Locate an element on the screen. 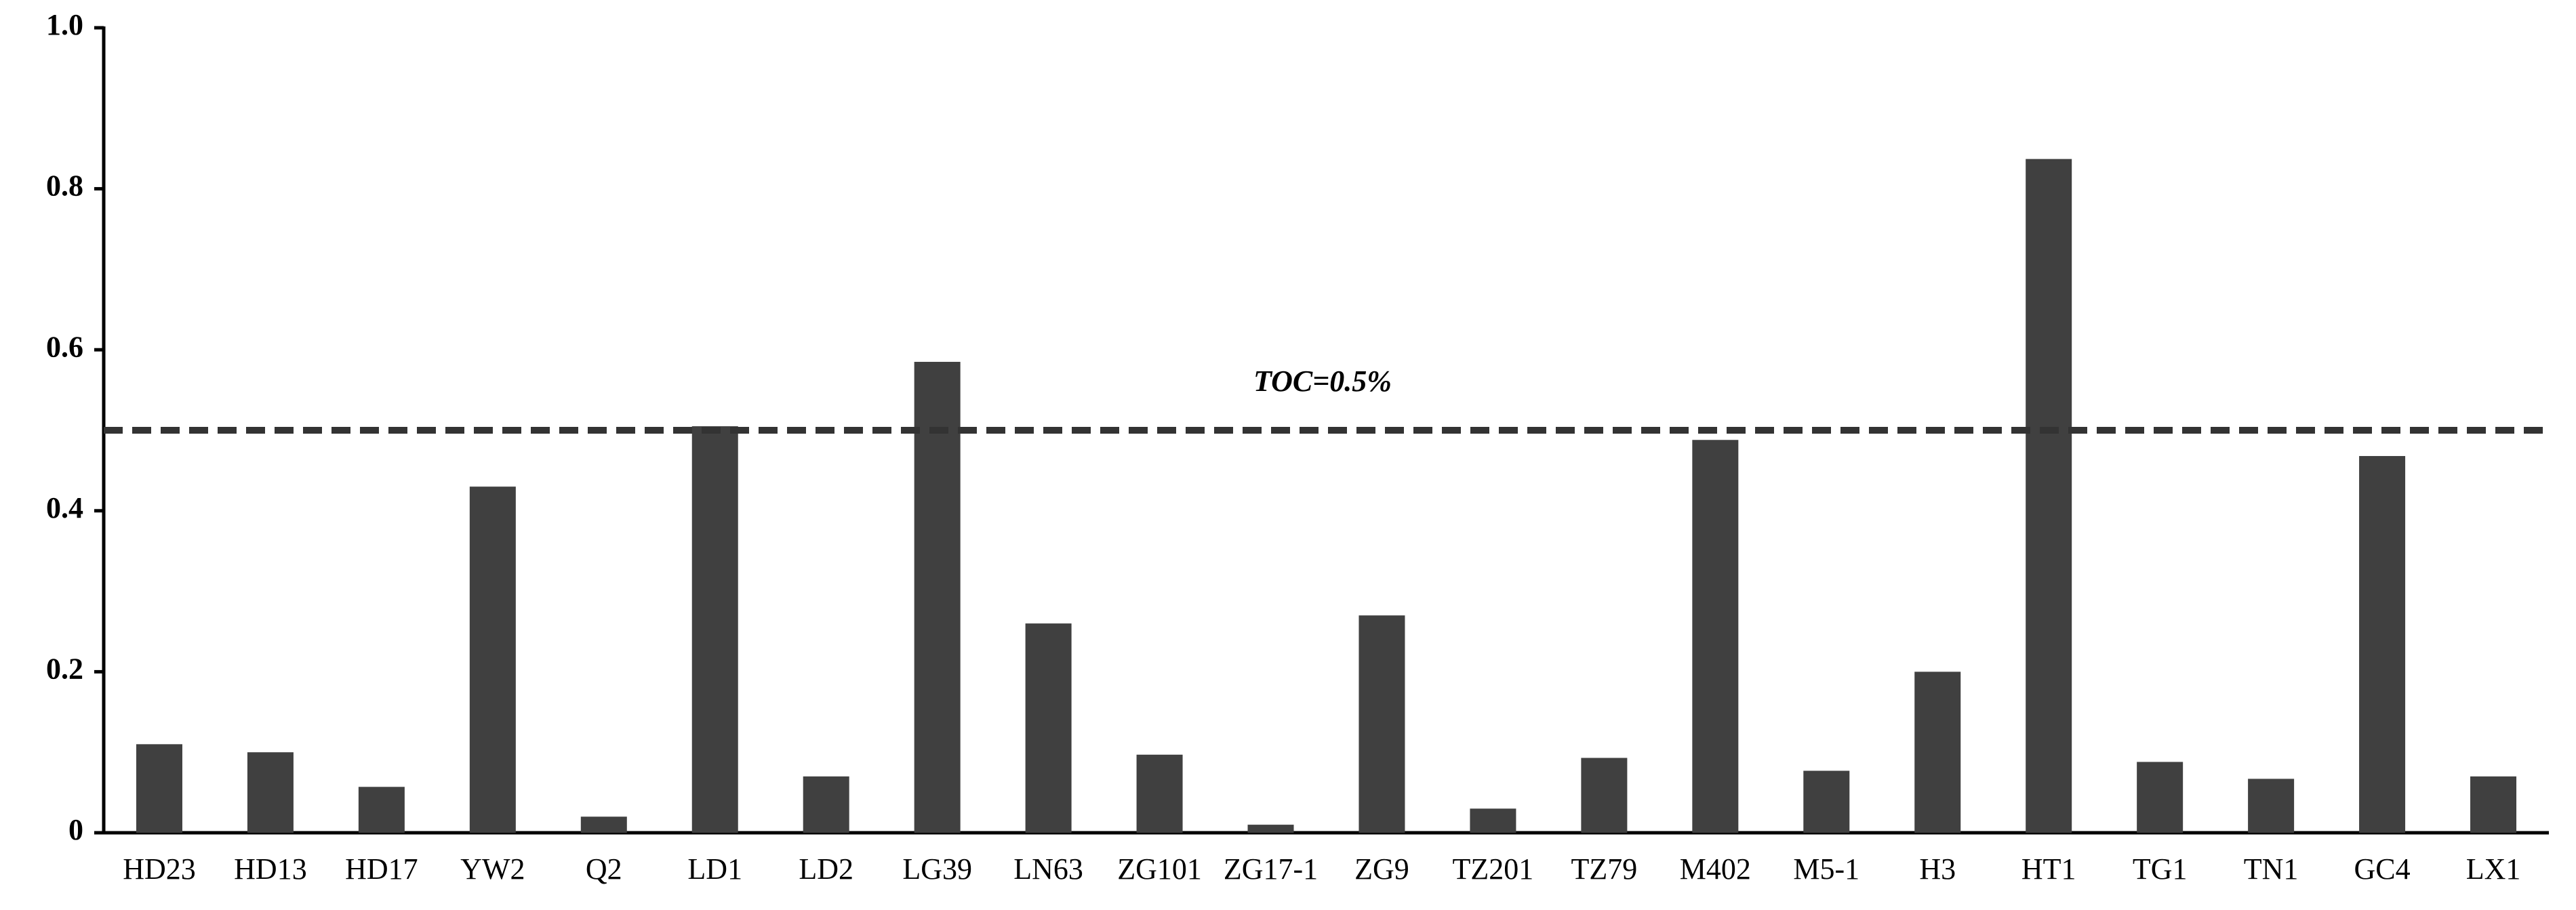 The width and height of the screenshot is (2576, 910). x-tick-label: LD1 is located at coordinates (714, 869).